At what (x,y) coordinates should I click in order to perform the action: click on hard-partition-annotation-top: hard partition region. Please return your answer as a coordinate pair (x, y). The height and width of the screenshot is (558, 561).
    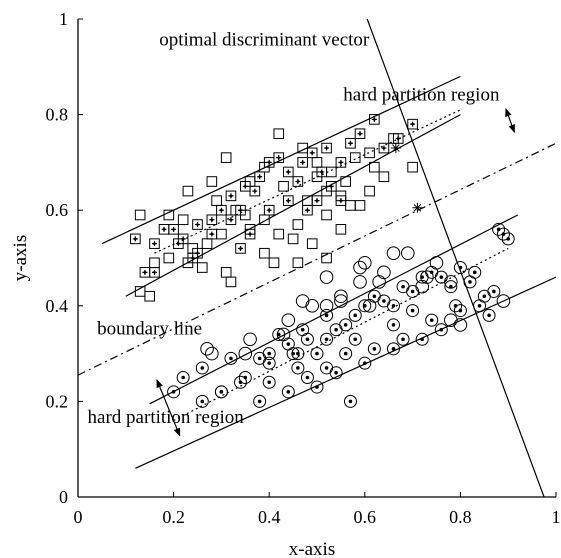
    Looking at the image, I should click on (421, 94).